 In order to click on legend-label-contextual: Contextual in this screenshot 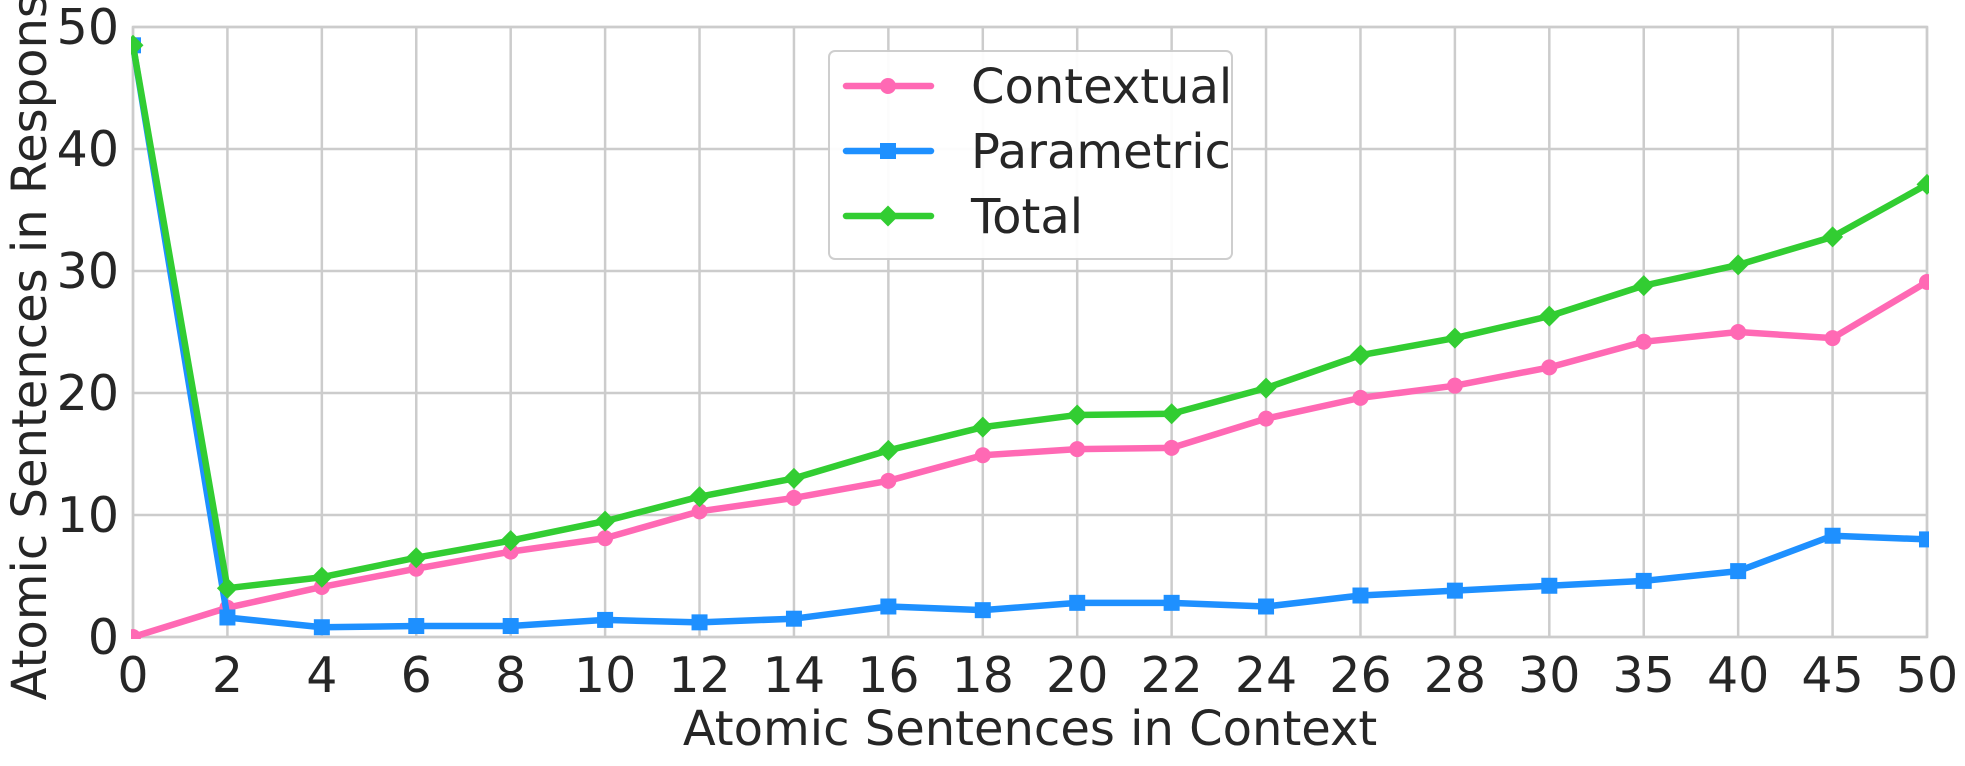, I will do `click(1101, 87)`.